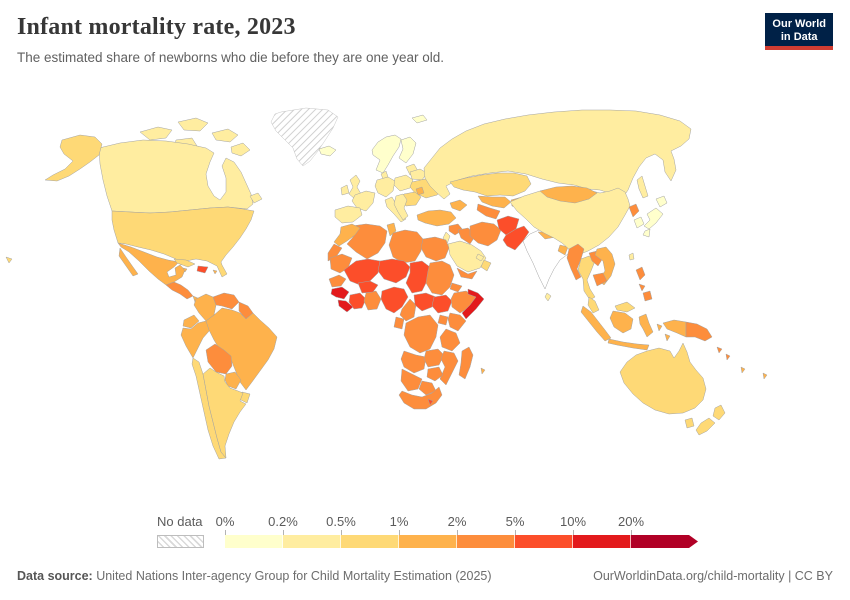  Describe the element at coordinates (494, 202) in the screenshot. I see `region-uzbekistan` at that location.